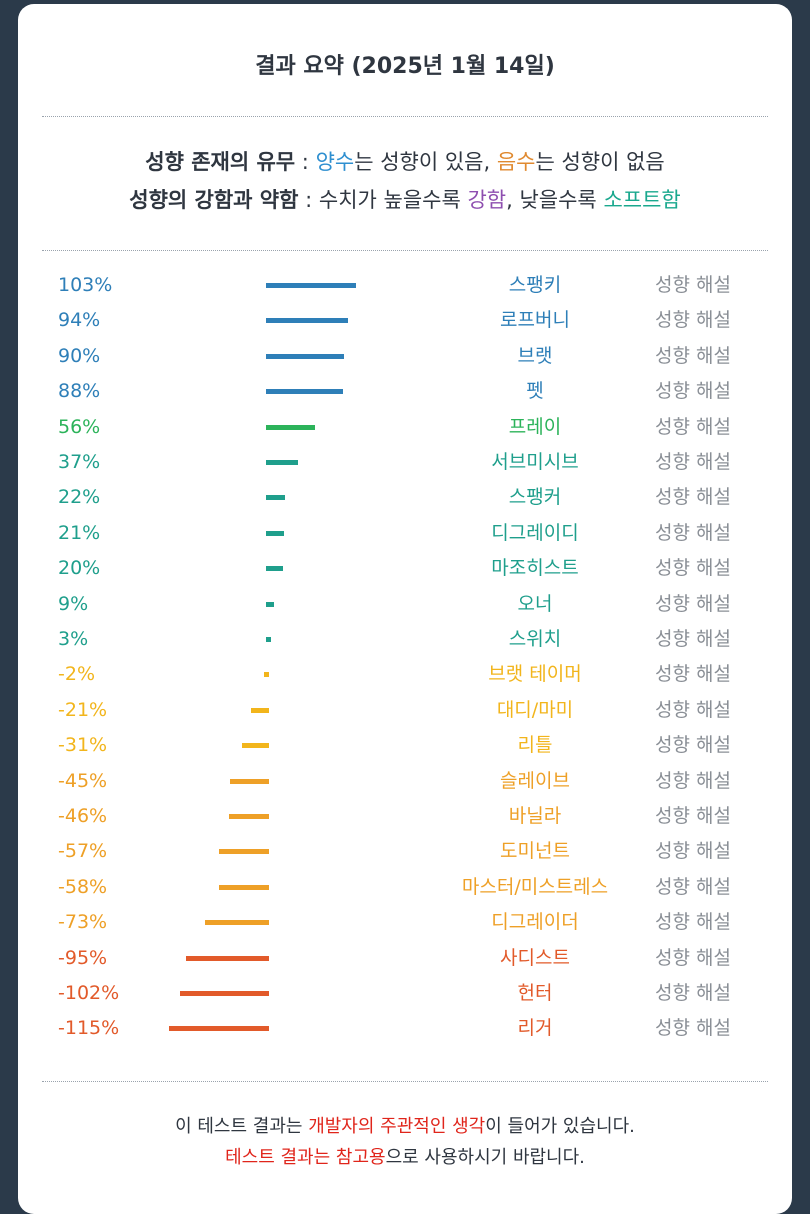 This screenshot has height=1214, width=810. What do you see at coordinates (405, 644) in the screenshot?
I see `chart-row: 3% 스위치 성향 해설` at bounding box center [405, 644].